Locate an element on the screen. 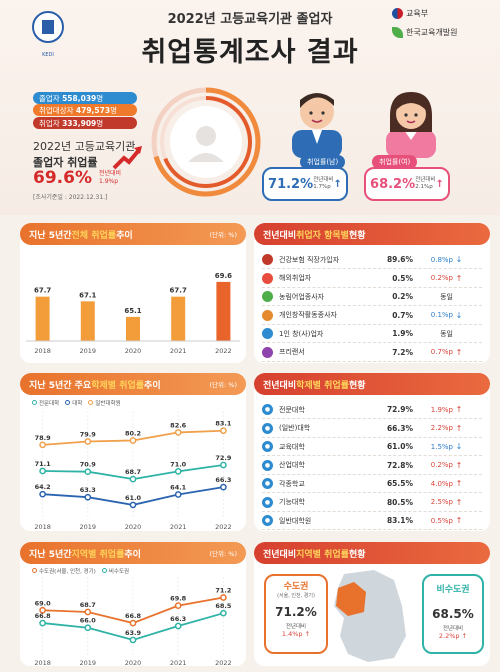 The image size is (500, 672). capital-value: 71.2% is located at coordinates (296, 612).